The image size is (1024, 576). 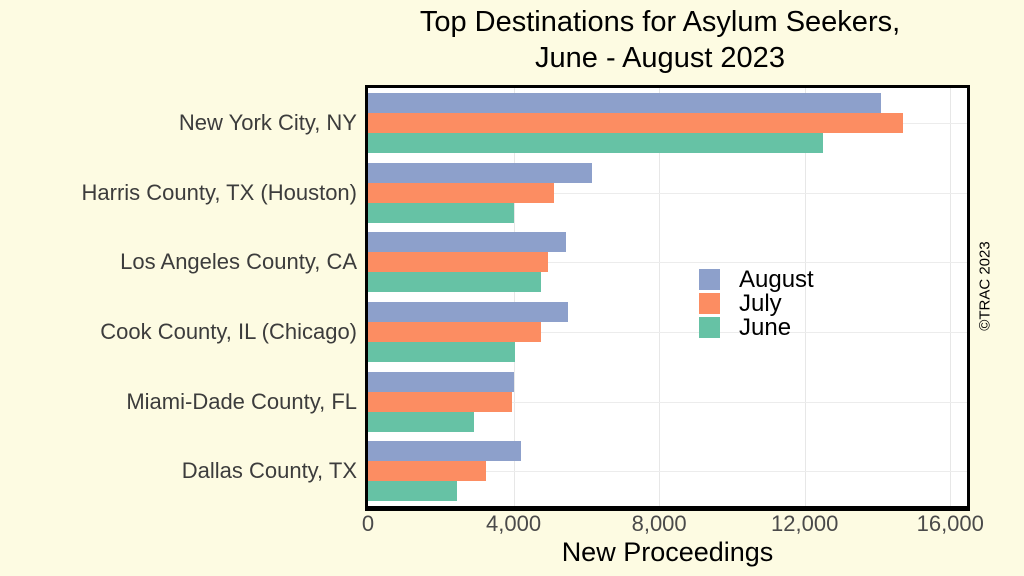 I want to click on legend-swatch-august, so click(x=709, y=279).